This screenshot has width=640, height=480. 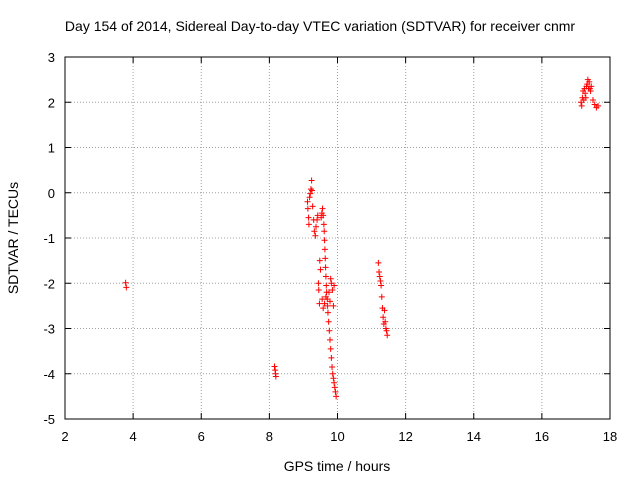 I want to click on x-tick-label: 12, so click(x=405, y=436).